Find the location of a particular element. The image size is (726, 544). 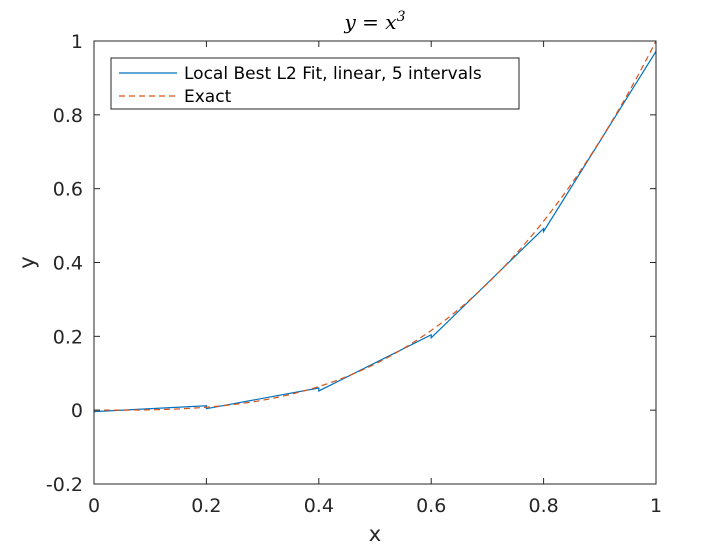

x-tick-label: 0.2 is located at coordinates (206, 506).